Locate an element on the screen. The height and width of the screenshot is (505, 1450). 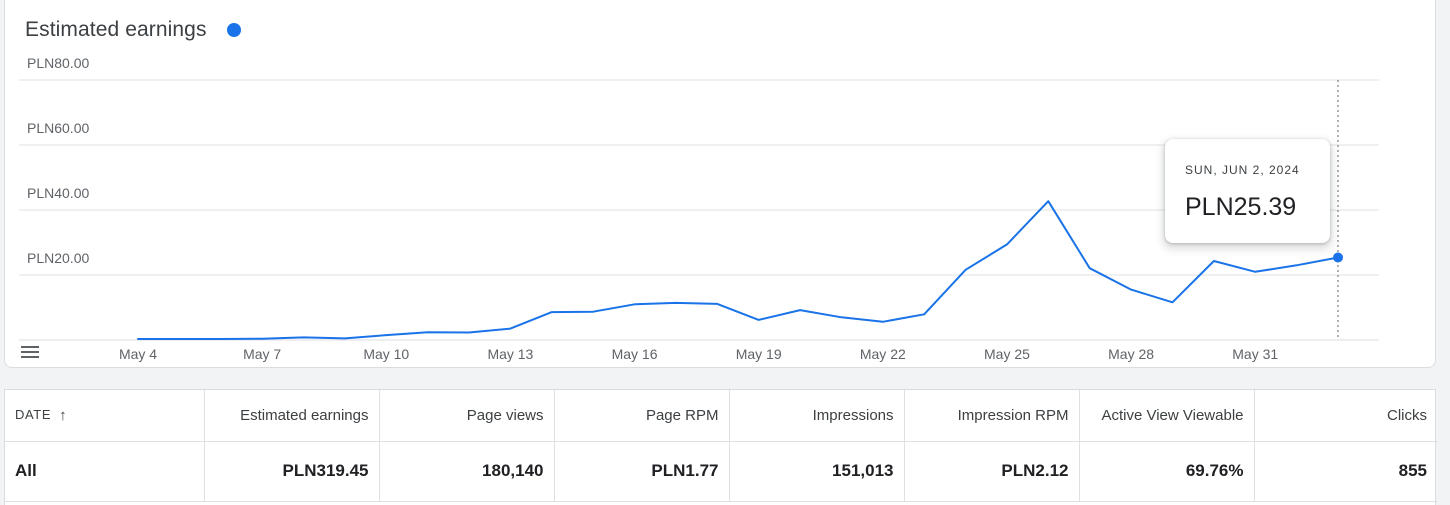
x-tick-label: May 10 is located at coordinates (386, 354).